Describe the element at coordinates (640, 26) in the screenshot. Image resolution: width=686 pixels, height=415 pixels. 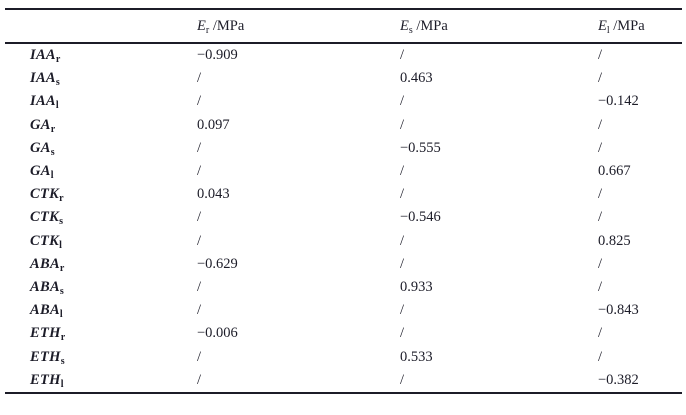
I see `header-cell-el: El /MPa` at that location.